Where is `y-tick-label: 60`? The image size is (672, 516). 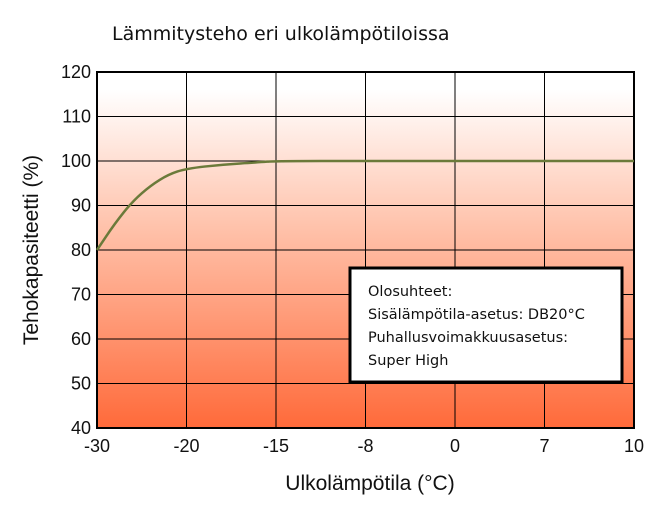 y-tick-label: 60 is located at coordinates (81, 339).